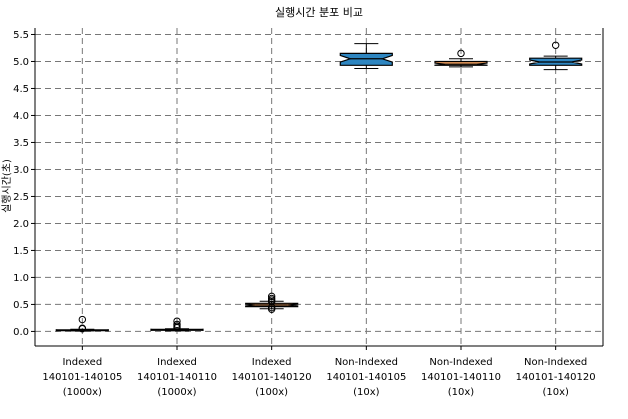 The width and height of the screenshot is (628, 419). I want to click on y-tick-label: 4.5, so click(21, 89).